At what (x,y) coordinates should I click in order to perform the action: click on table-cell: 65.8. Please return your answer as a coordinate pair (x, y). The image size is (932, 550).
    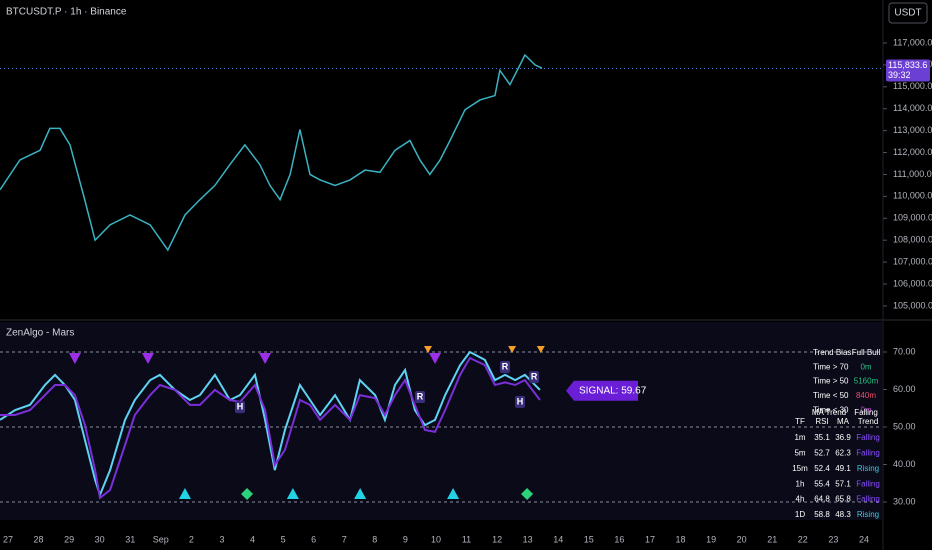
    Looking at the image, I should click on (843, 499).